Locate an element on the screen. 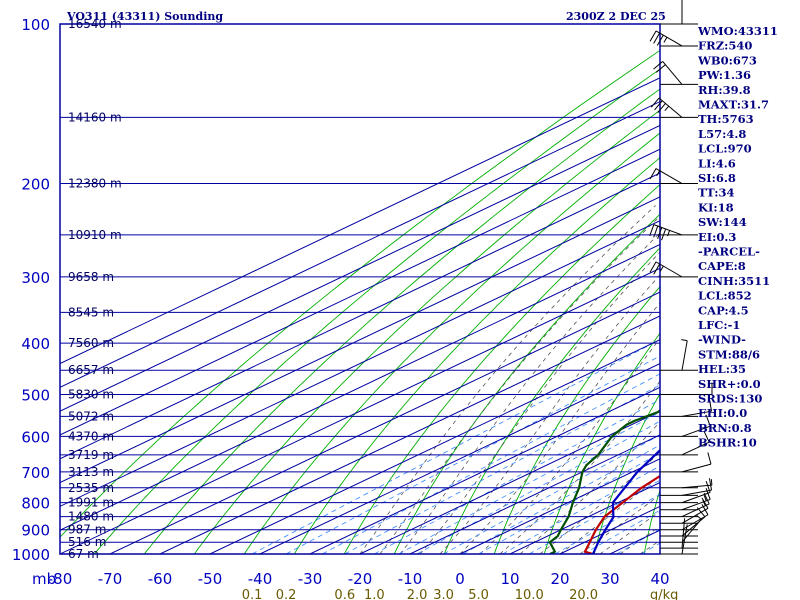 Image resolution: width=800 pixels, height=600 pixels. temperature-tick-label: 0 is located at coordinates (460, 579).